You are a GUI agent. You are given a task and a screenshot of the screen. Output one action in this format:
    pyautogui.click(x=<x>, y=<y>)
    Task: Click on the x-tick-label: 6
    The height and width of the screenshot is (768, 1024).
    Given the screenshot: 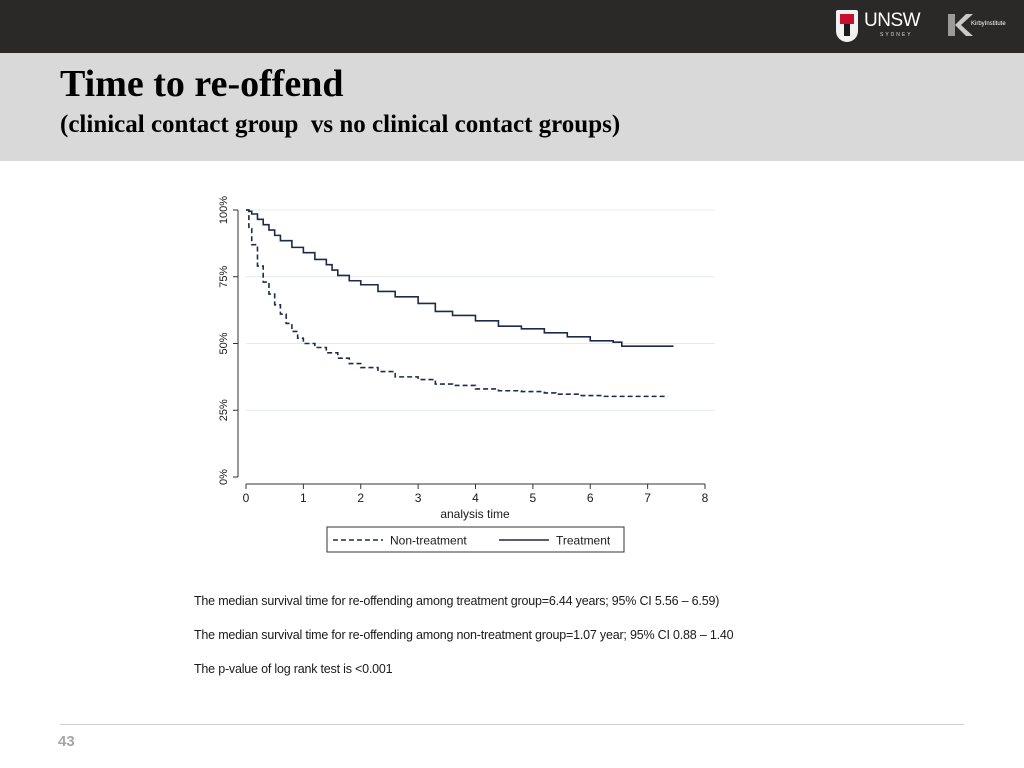 What is the action you would take?
    pyautogui.click(x=590, y=498)
    